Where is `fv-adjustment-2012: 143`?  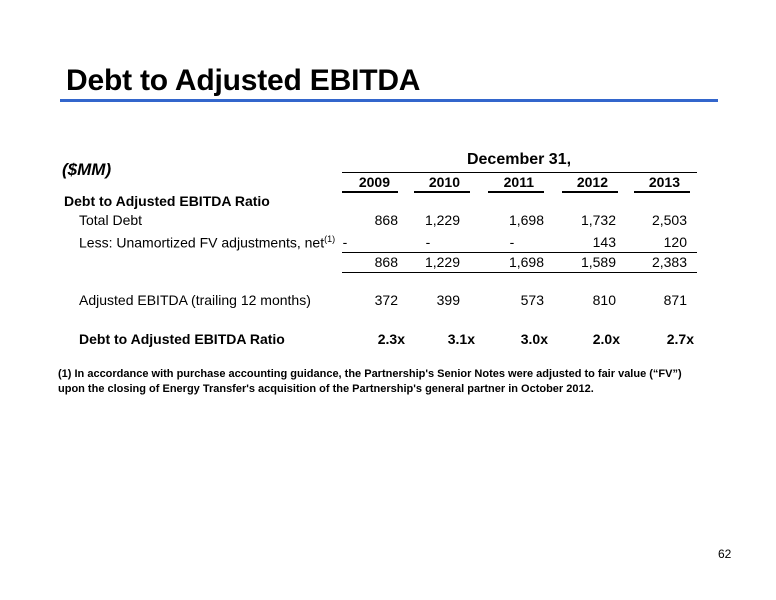 fv-adjustment-2012: 143 is located at coordinates (604, 242).